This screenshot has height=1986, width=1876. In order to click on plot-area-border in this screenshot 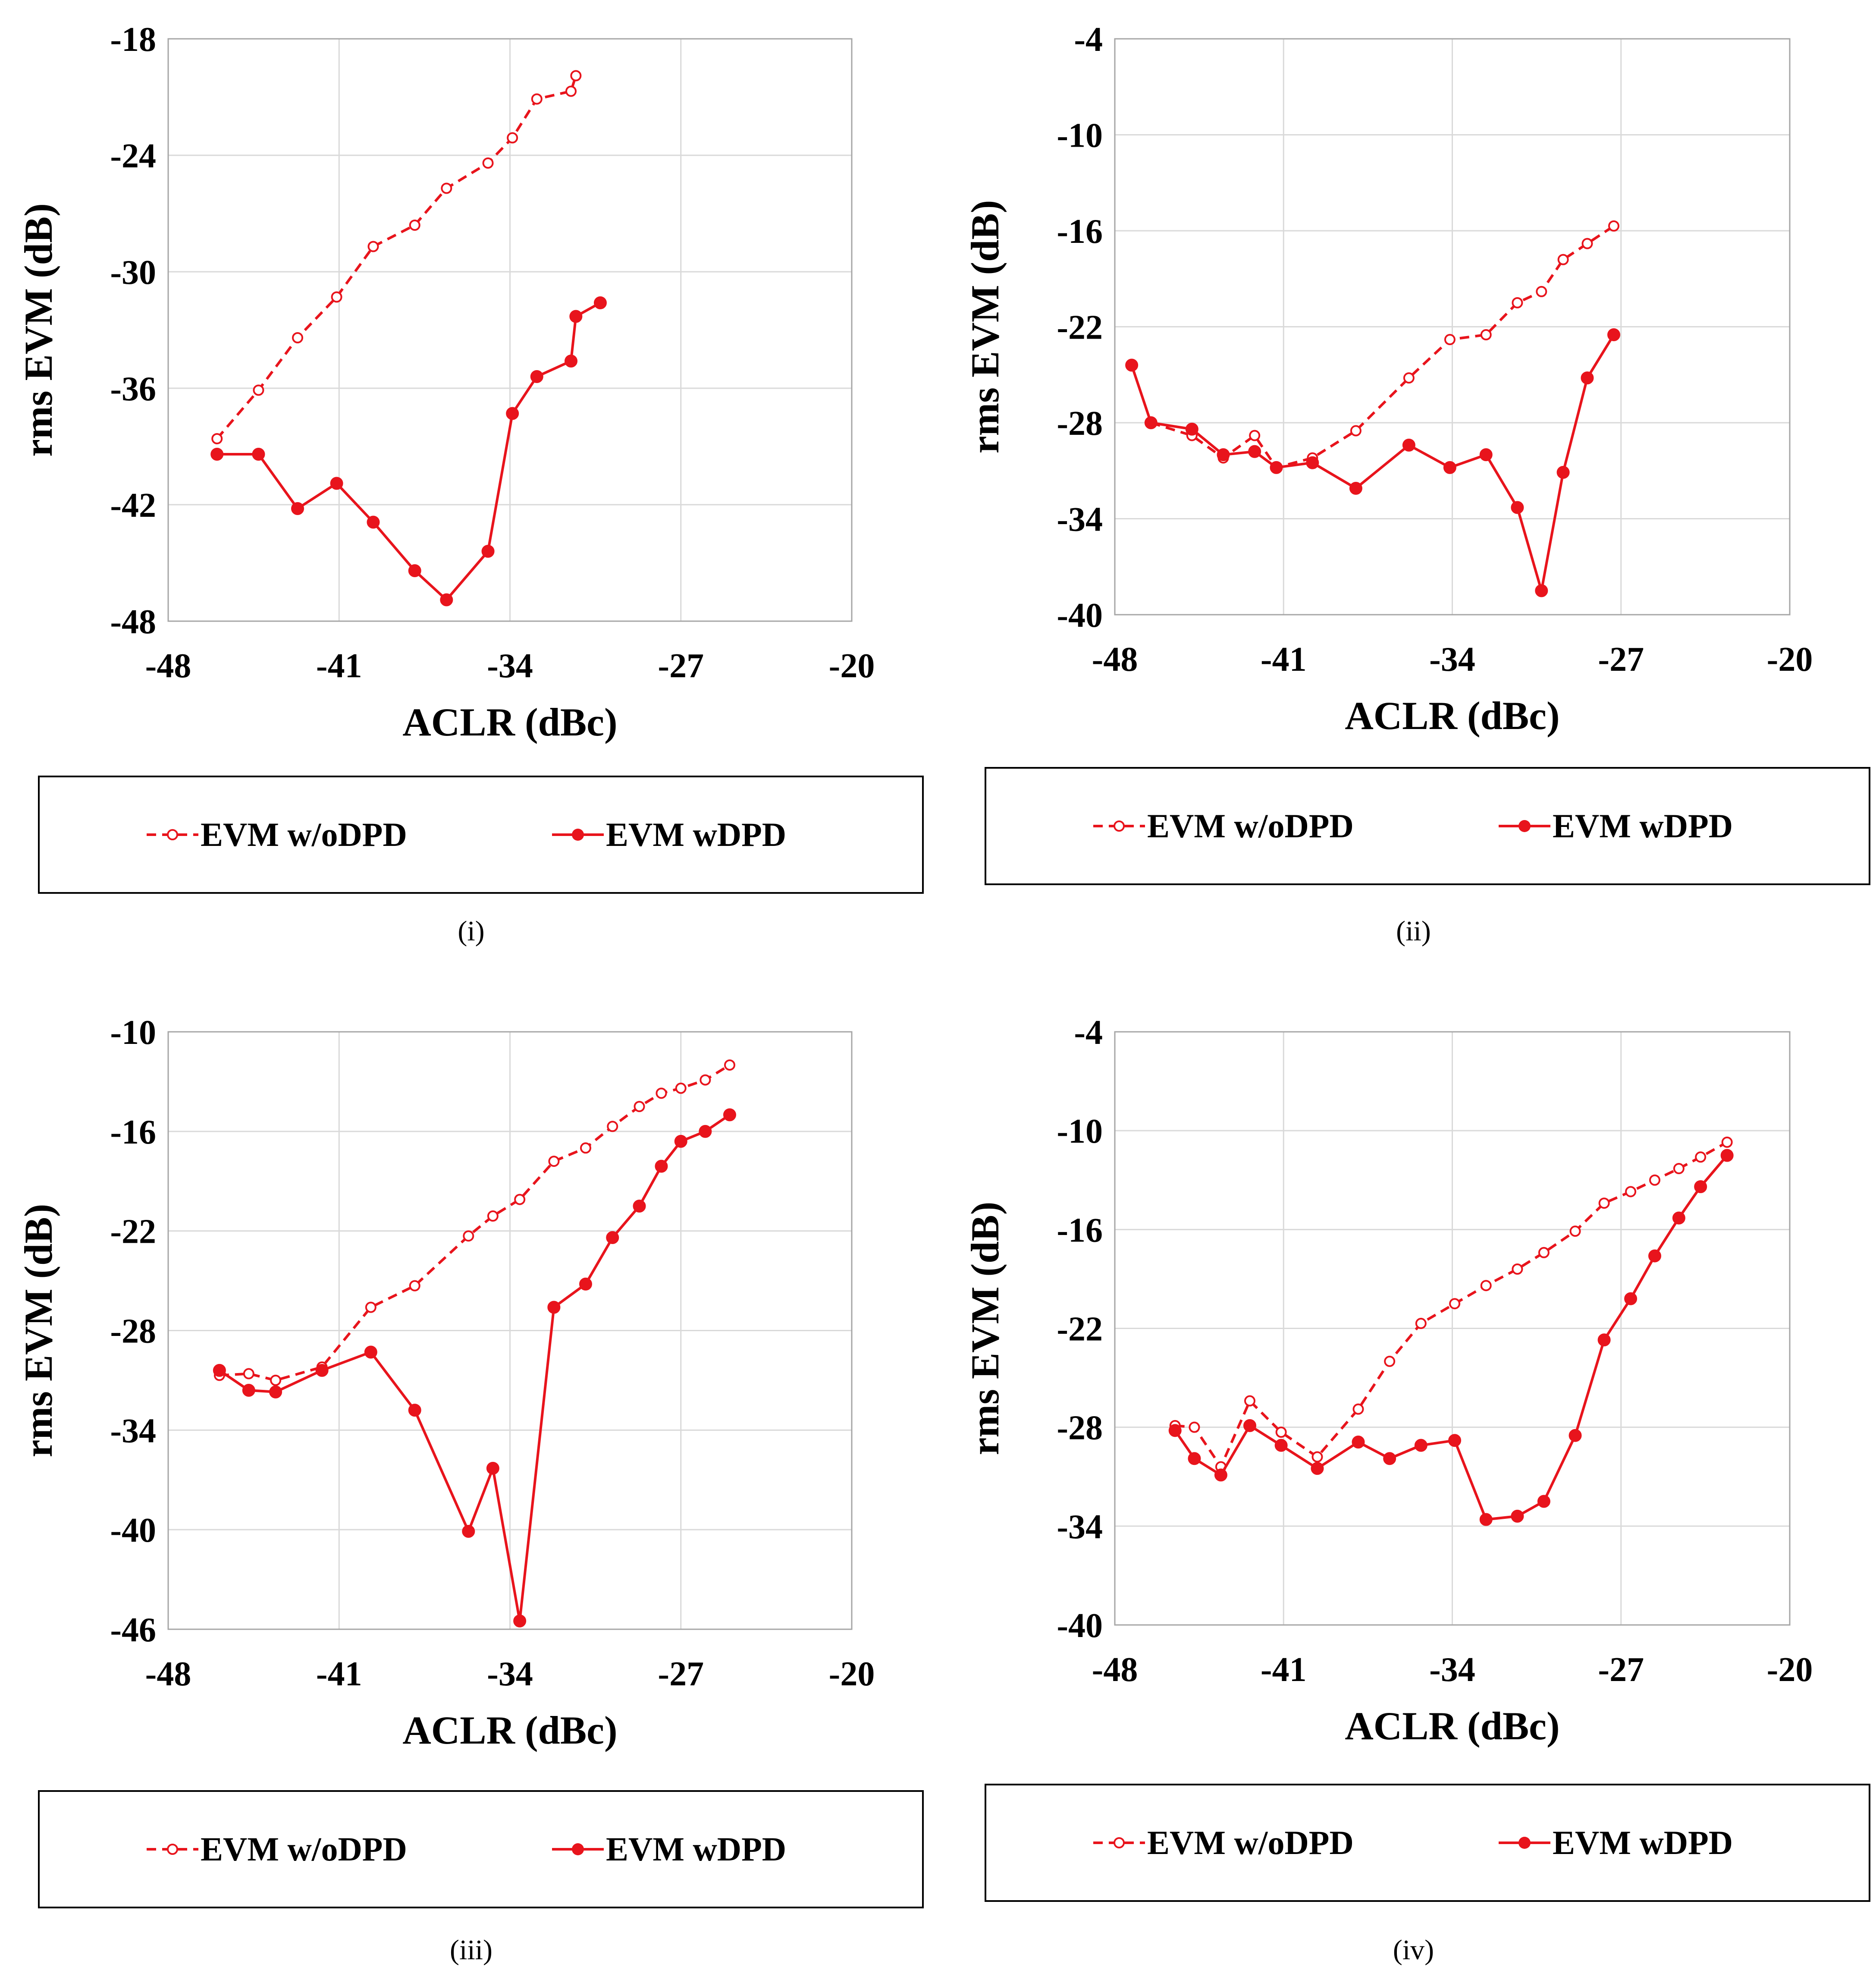, I will do `click(510, 330)`.